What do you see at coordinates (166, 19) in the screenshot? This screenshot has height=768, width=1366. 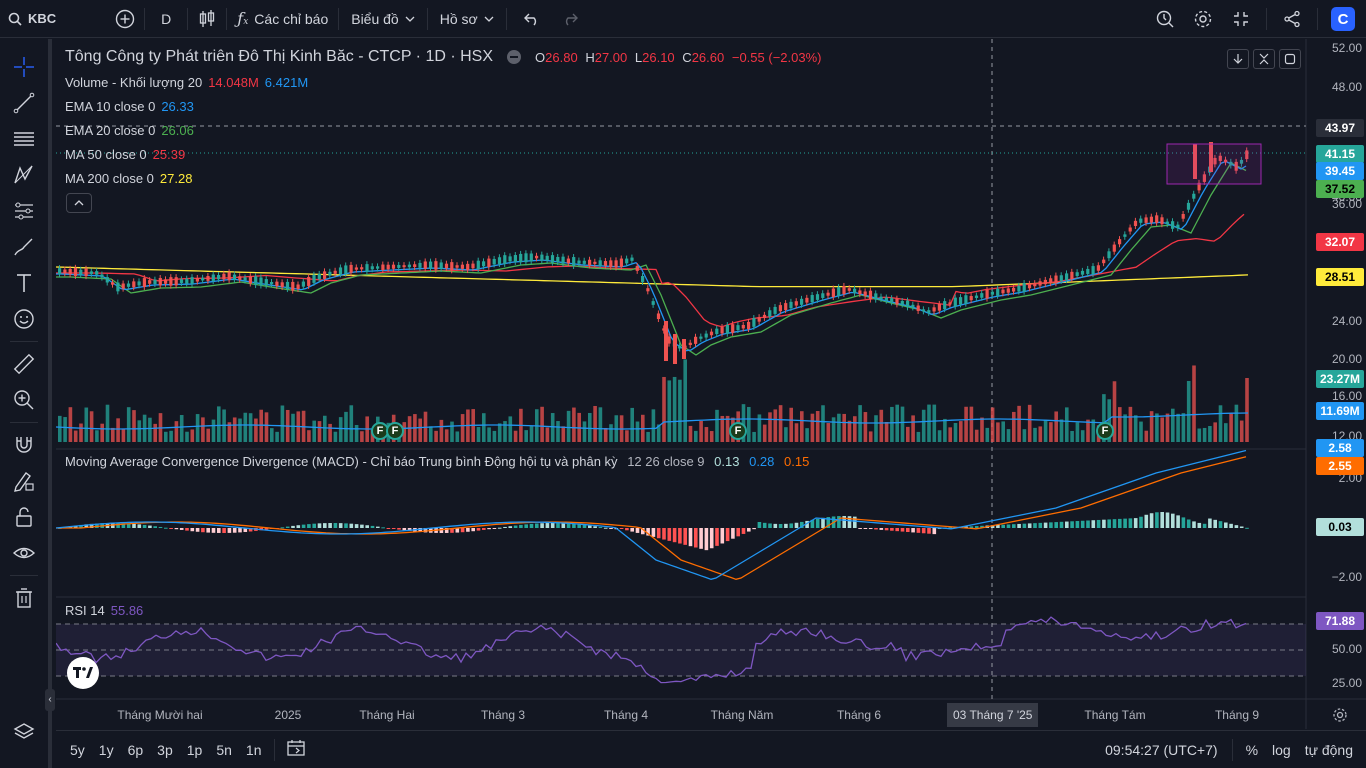 I see `interval-button: D` at bounding box center [166, 19].